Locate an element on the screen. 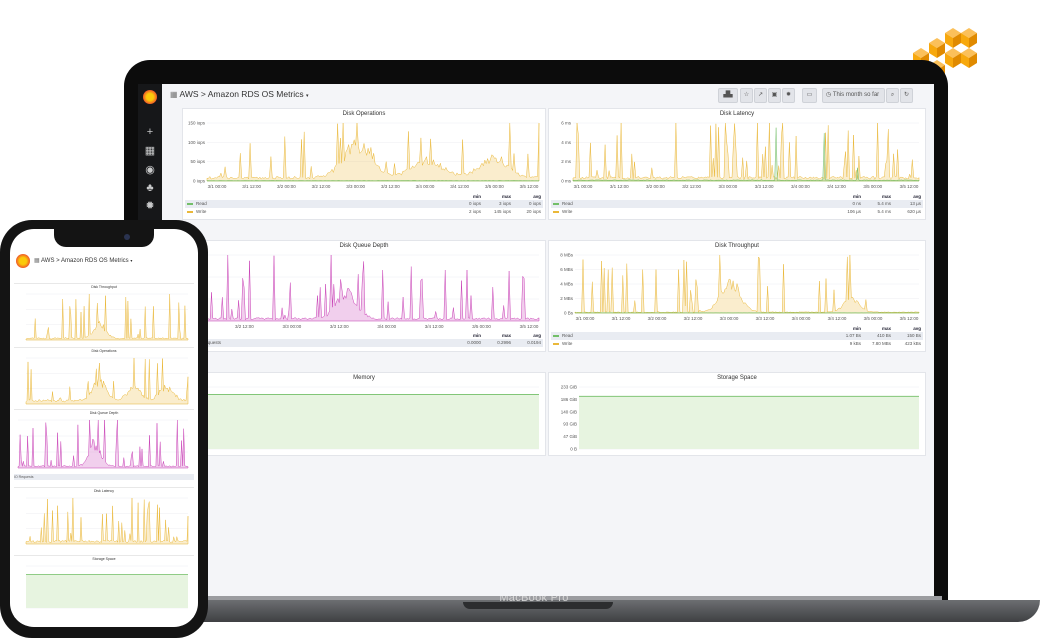 This screenshot has width=1041, height=640. save-button: ▣ is located at coordinates (774, 95).